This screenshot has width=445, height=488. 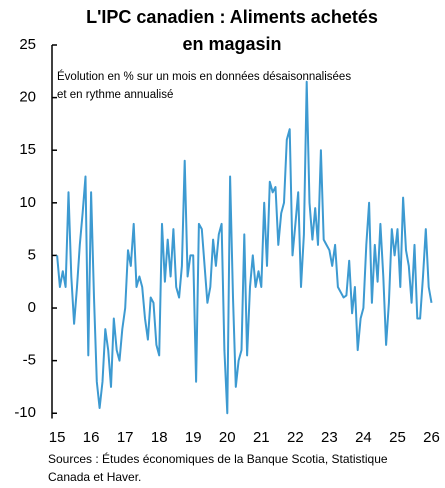 What do you see at coordinates (295, 437) in the screenshot?
I see `x-tick-label: 22` at bounding box center [295, 437].